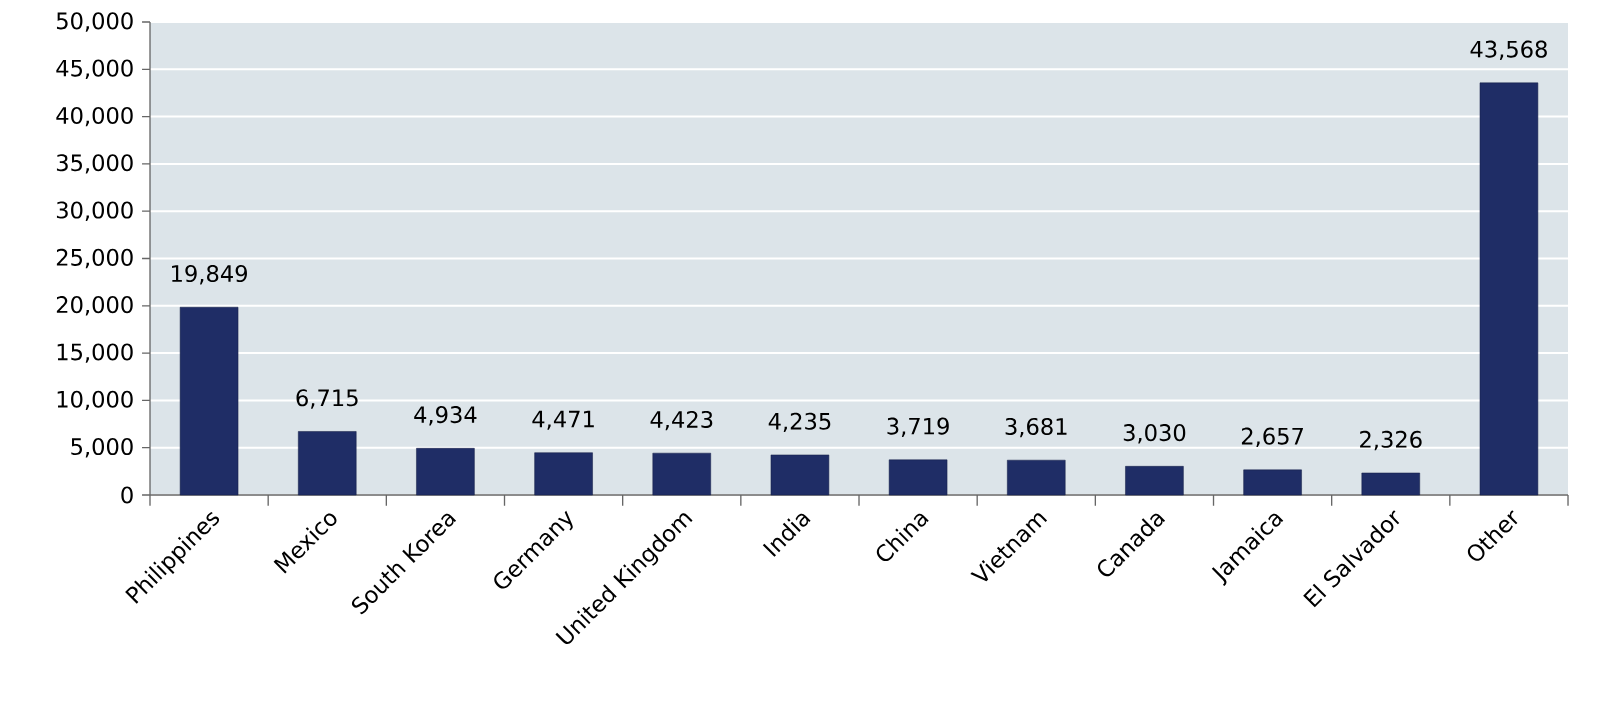  Describe the element at coordinates (1508, 50) in the screenshot. I see `data-label: 43,568` at that location.